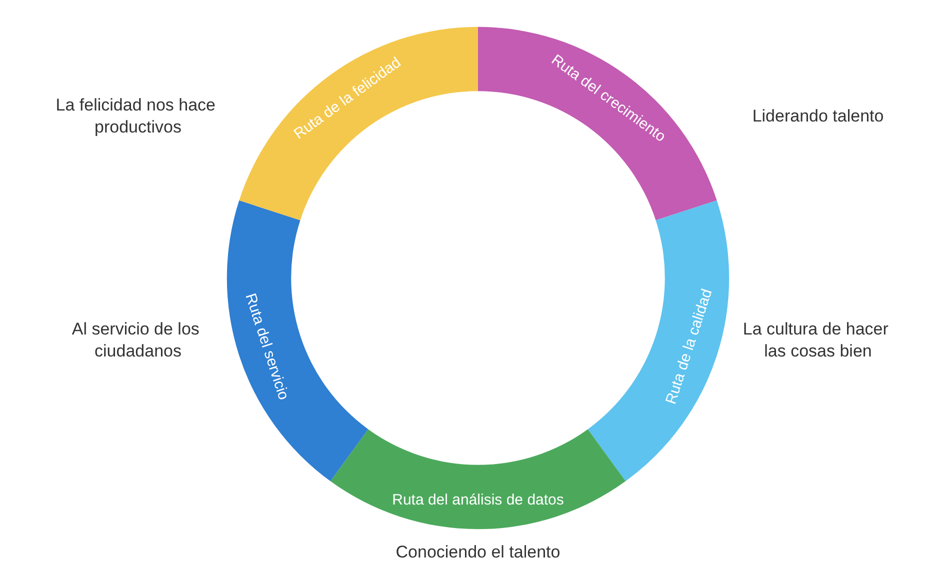 This screenshot has height=584, width=935. I want to click on slice-label: Ruta de la calidad, so click(689, 346).